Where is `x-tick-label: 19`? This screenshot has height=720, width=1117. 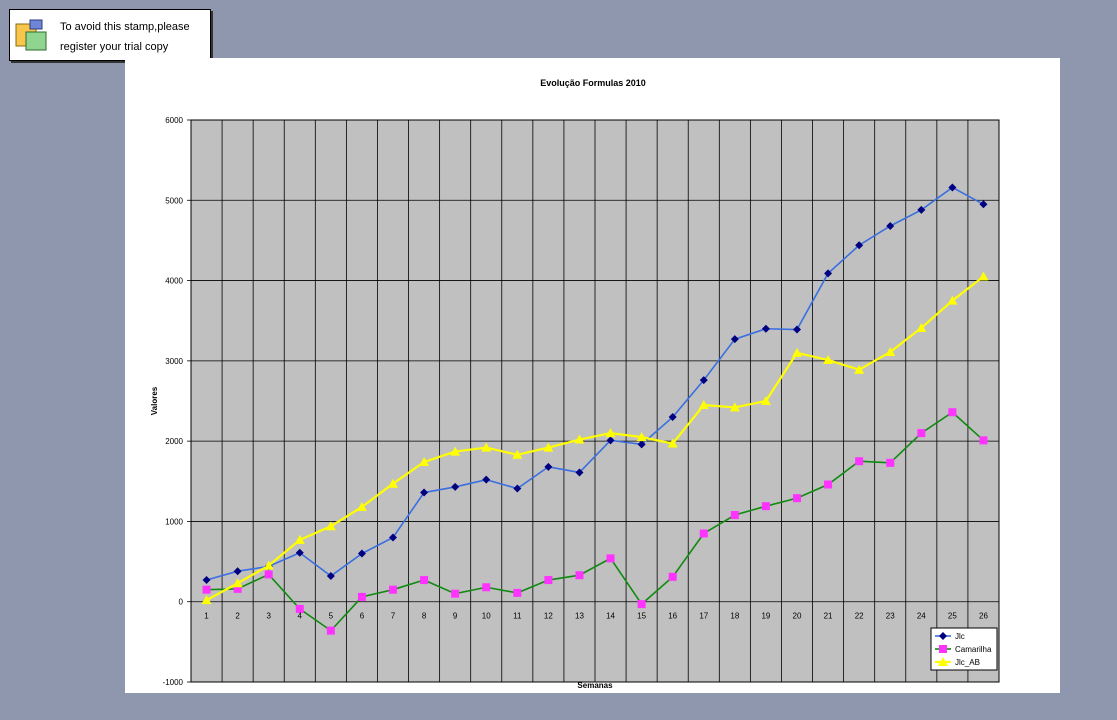
x-tick-label: 19 is located at coordinates (765, 616).